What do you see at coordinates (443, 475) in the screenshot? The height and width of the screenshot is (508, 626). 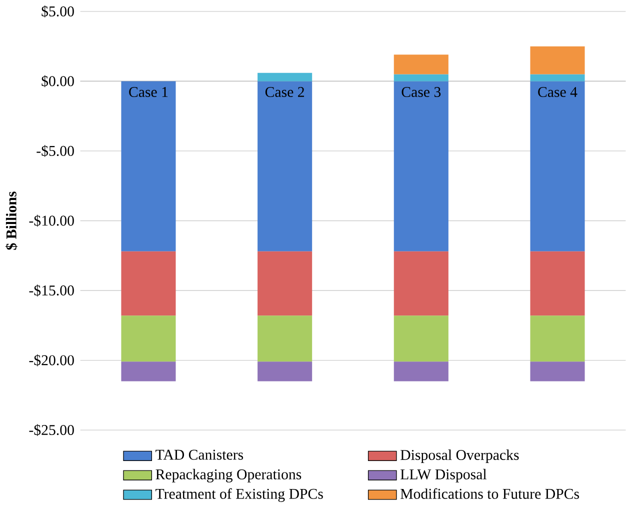 I see `legend-label: LLW Disposal` at bounding box center [443, 475].